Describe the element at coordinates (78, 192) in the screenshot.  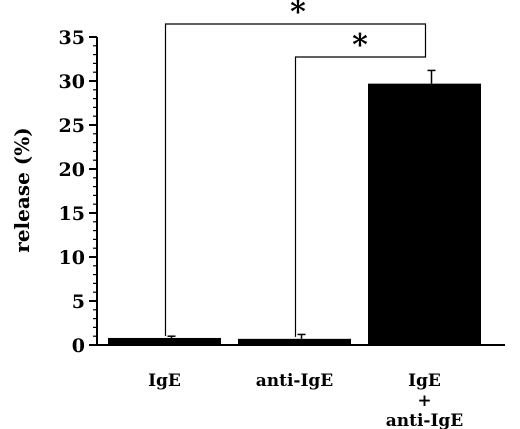
I see `y-axis-ticks: 0 5 10 15 20 25 30 35` at that location.